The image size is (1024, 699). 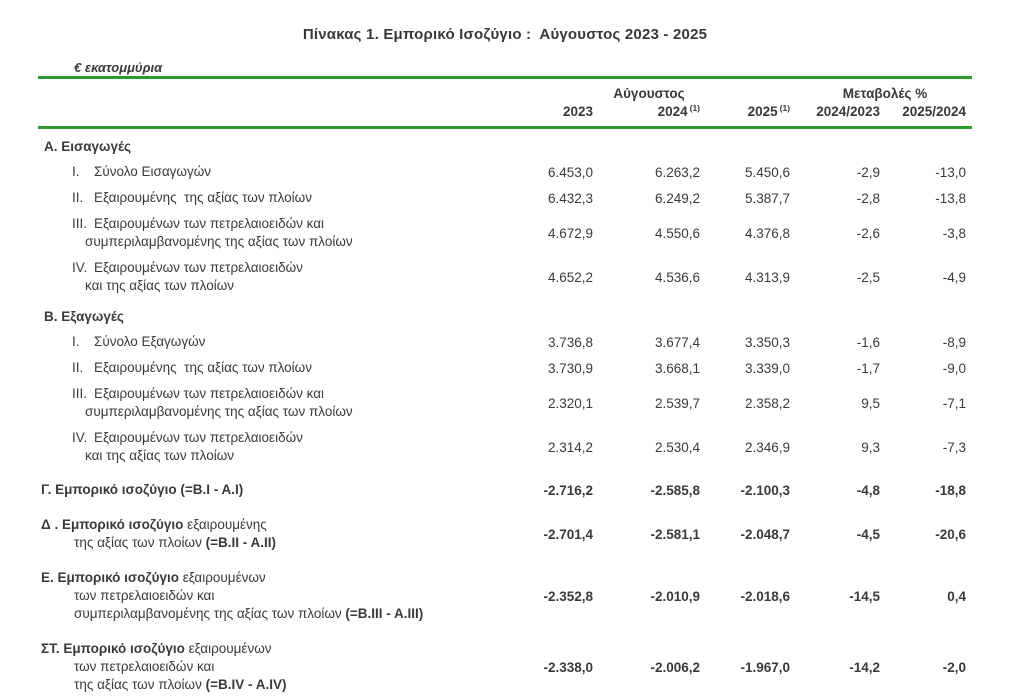 I want to click on value-cell: -4,8, so click(x=868, y=490).